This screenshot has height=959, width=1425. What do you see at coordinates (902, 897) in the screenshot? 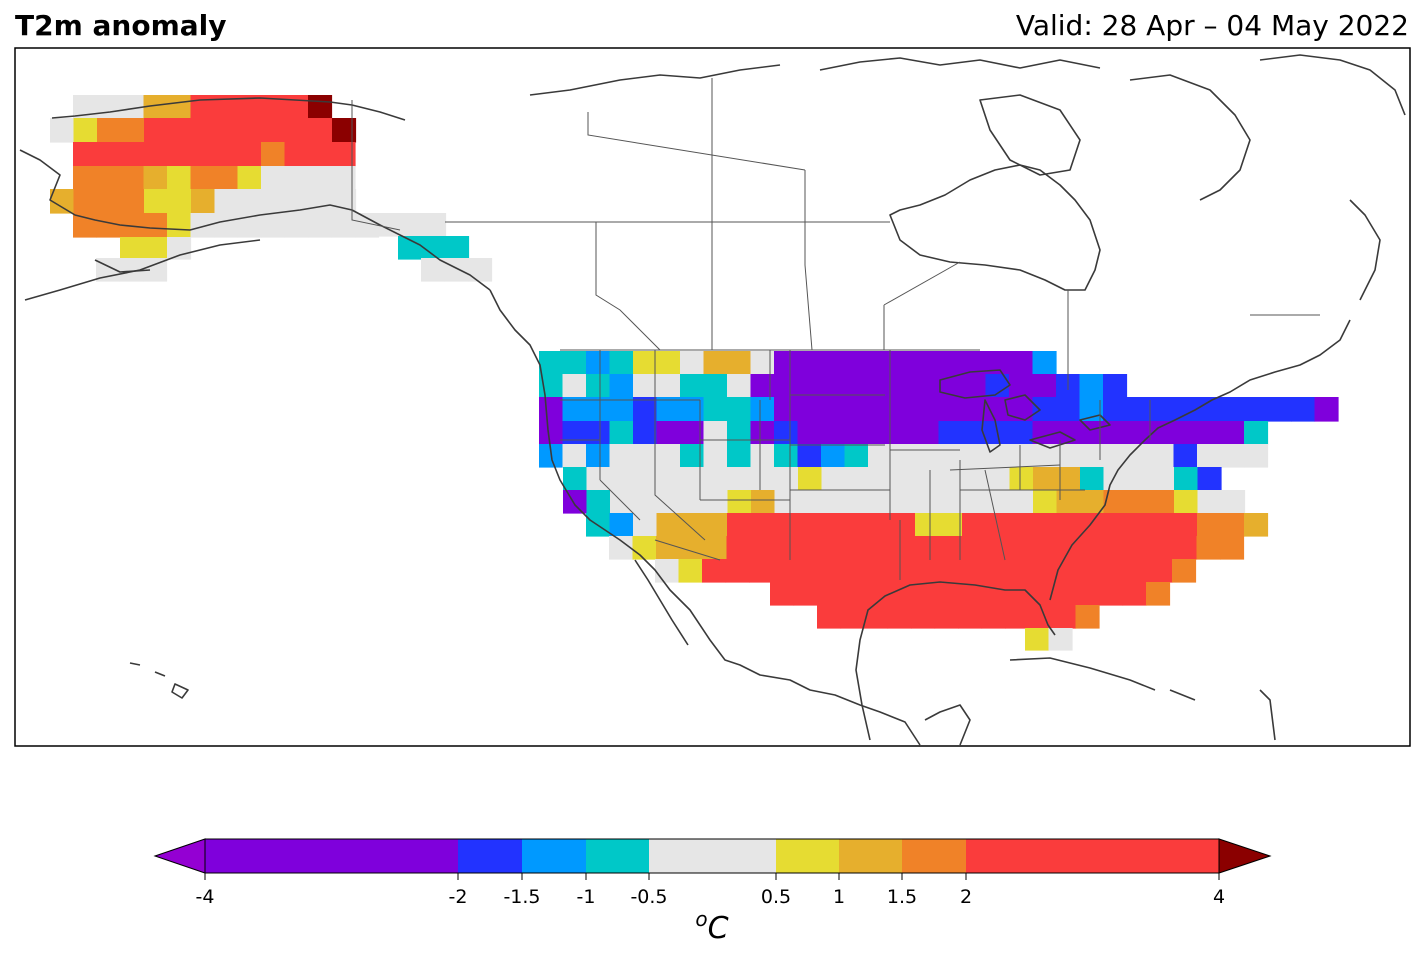
I see `colorbar-tick-label: 1.5` at bounding box center [902, 897].